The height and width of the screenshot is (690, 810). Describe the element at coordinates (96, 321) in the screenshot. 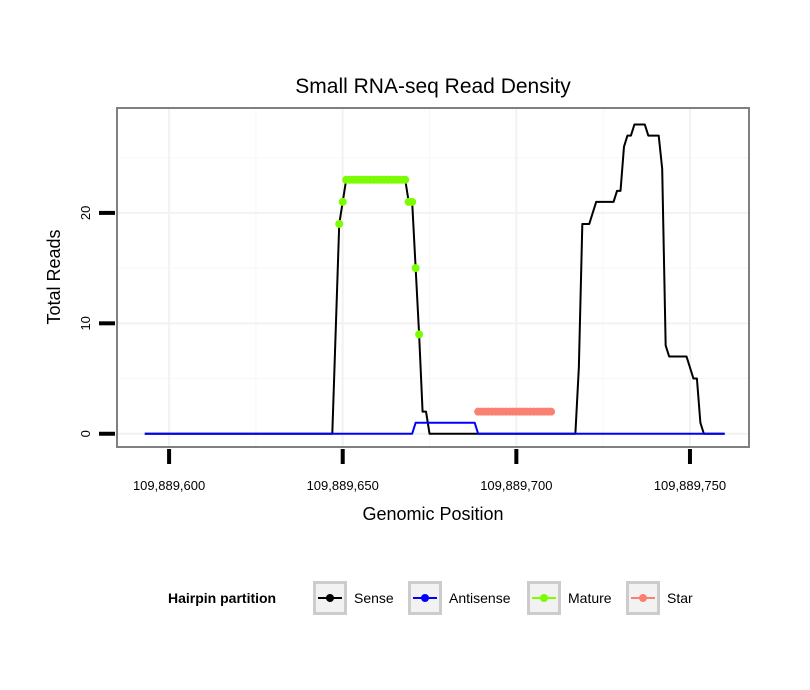

I see `y-axis: 0 10 20` at that location.